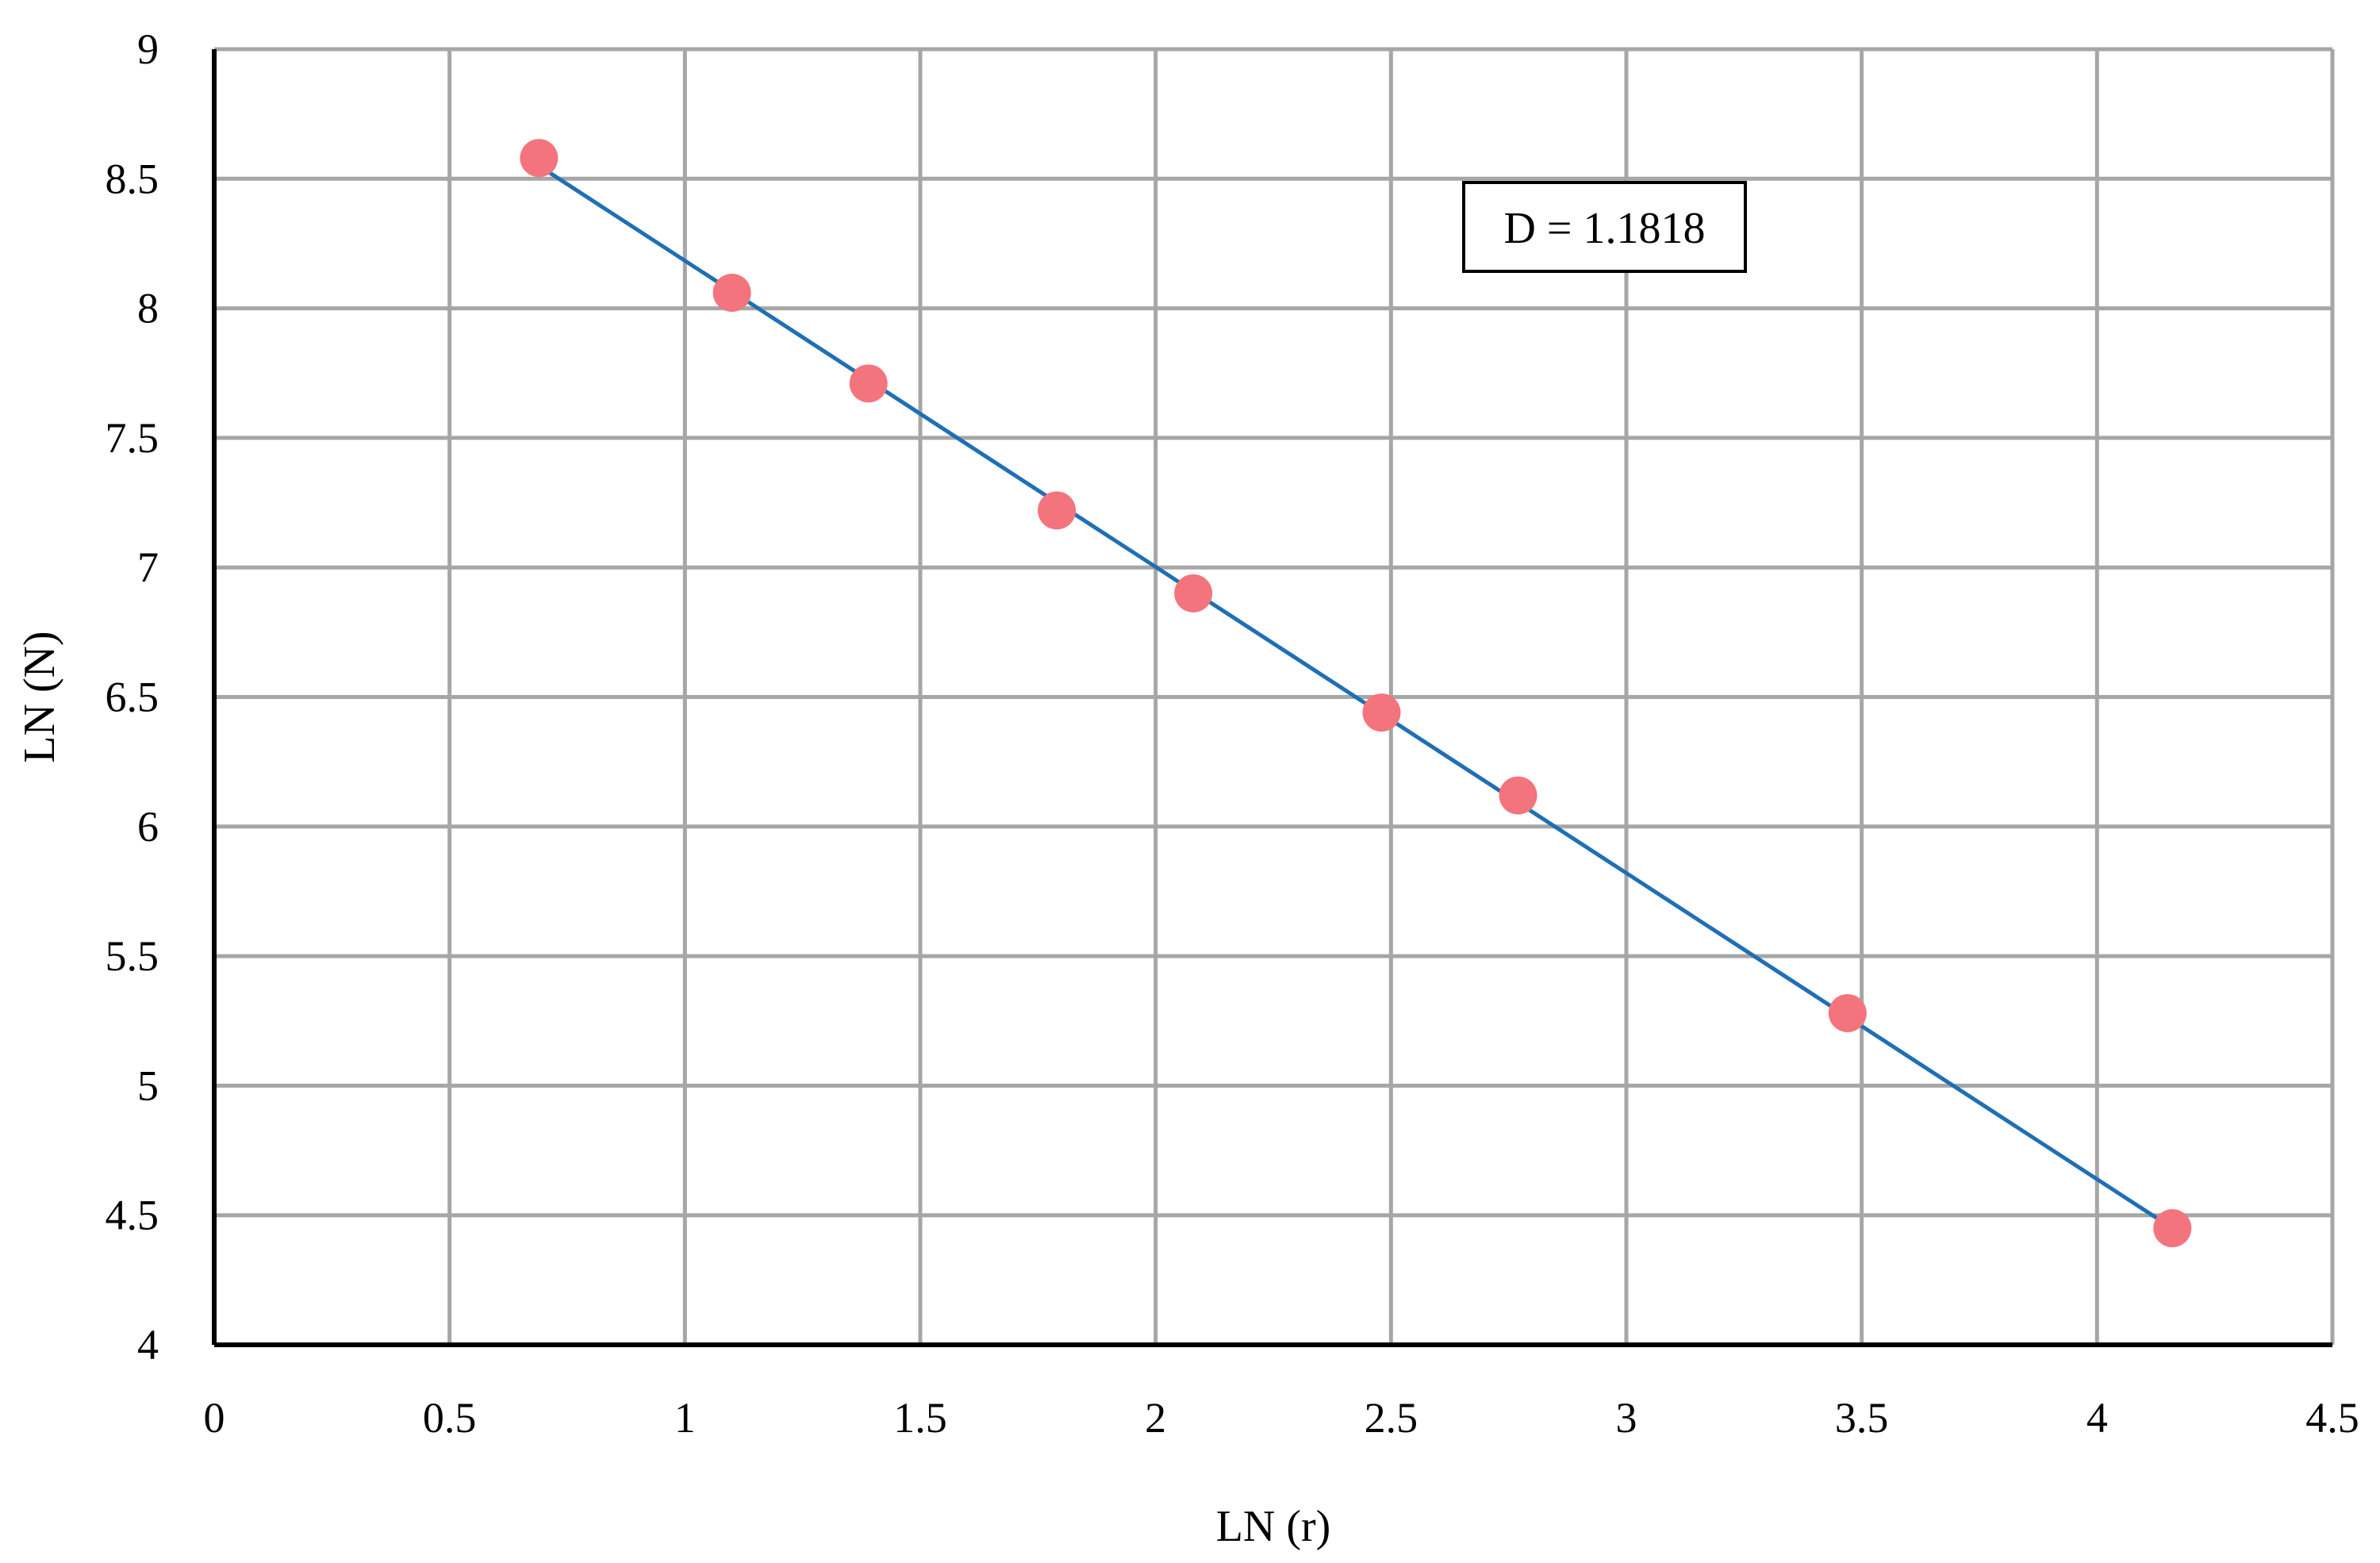  What do you see at coordinates (148, 827) in the screenshot?
I see `y-tick-label: 6` at bounding box center [148, 827].